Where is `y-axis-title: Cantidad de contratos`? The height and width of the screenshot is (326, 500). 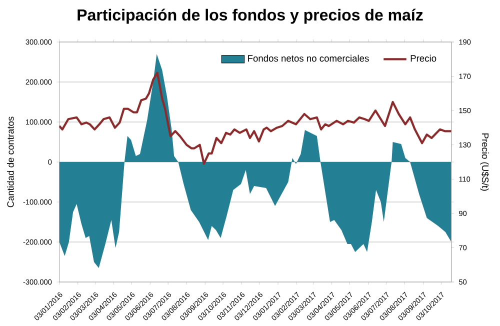 y-axis-title: Cantidad de contratos is located at coordinates (10, 162).